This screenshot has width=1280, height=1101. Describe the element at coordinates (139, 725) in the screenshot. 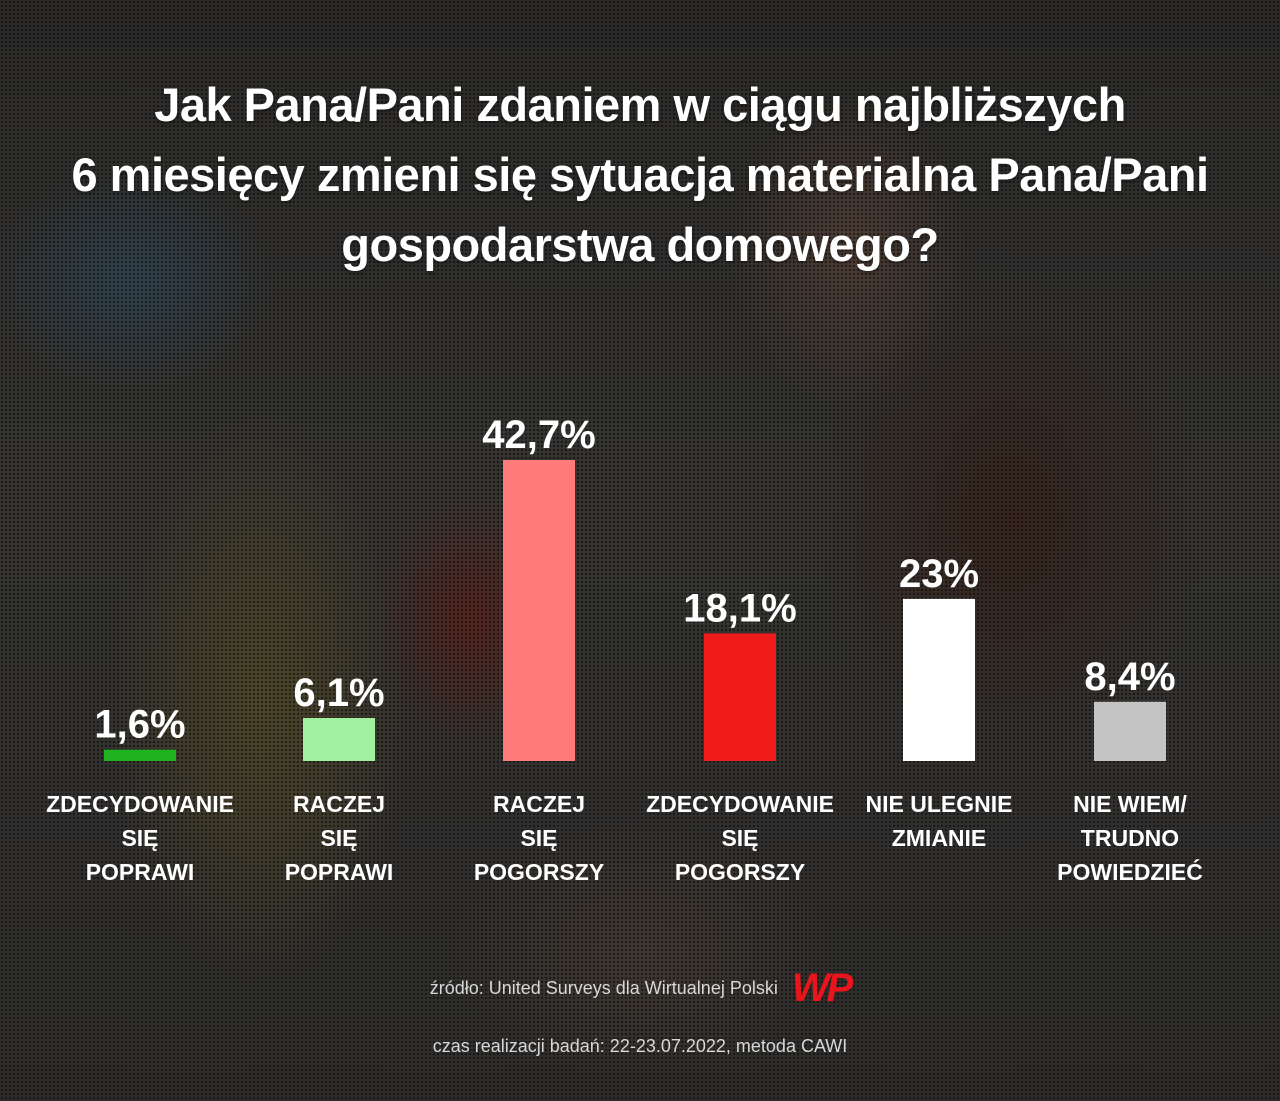

I see `bar-value-label-1: 1,6%` at that location.